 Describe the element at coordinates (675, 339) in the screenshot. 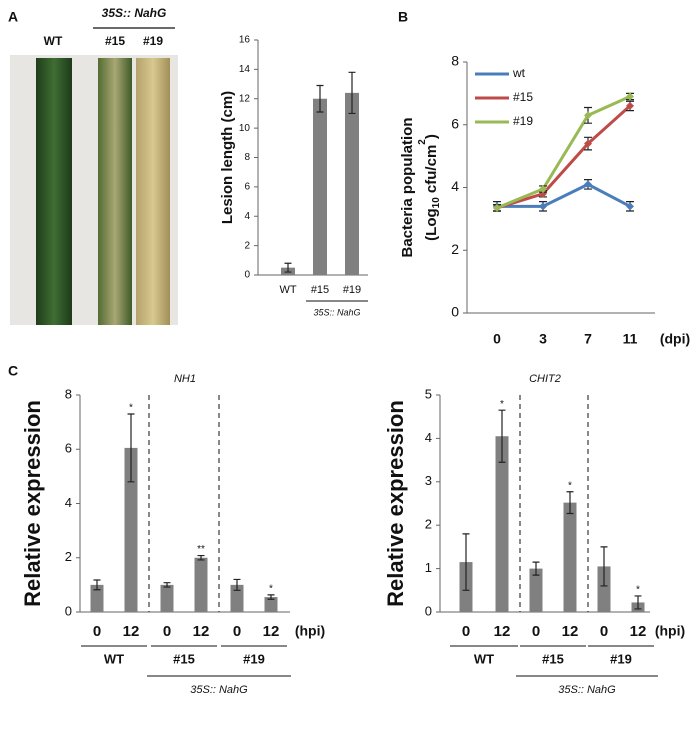

I see `x-unit: (dpi)` at that location.